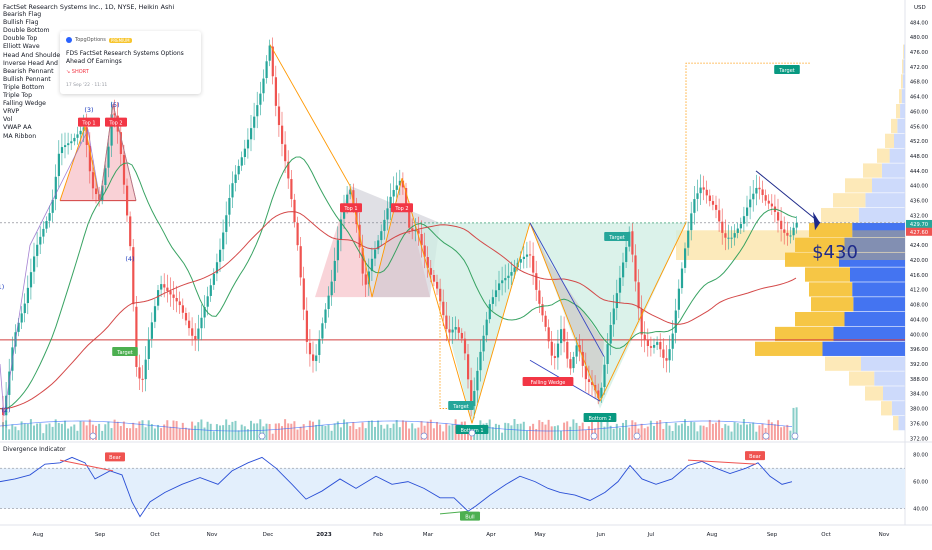  I want to click on news-direction-label: SHORT, so click(80, 72).